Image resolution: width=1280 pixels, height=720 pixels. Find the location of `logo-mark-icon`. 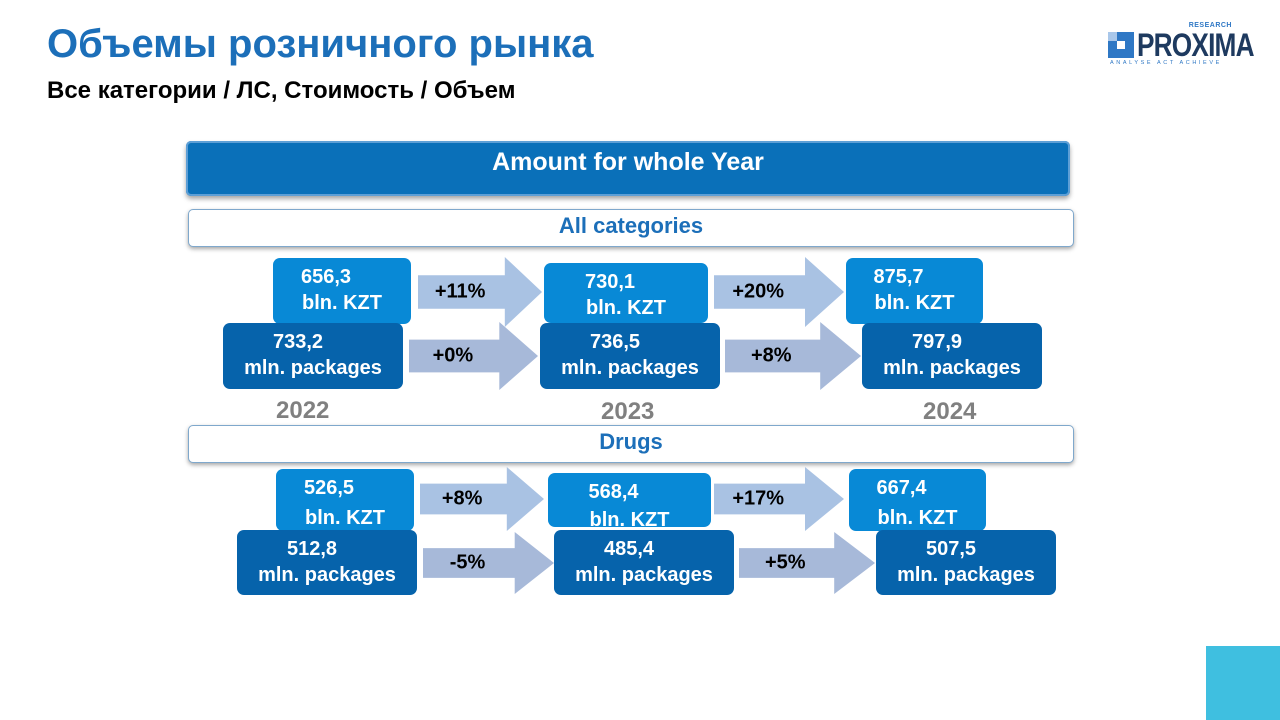

logo-mark-icon is located at coordinates (1121, 45).